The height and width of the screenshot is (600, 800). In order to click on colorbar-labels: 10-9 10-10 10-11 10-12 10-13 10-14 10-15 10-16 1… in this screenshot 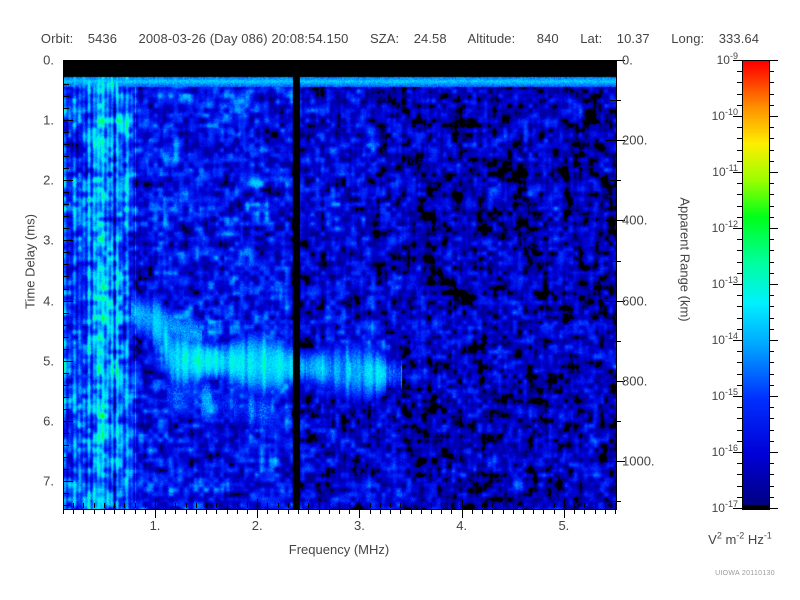, I will do `click(713, 284)`.